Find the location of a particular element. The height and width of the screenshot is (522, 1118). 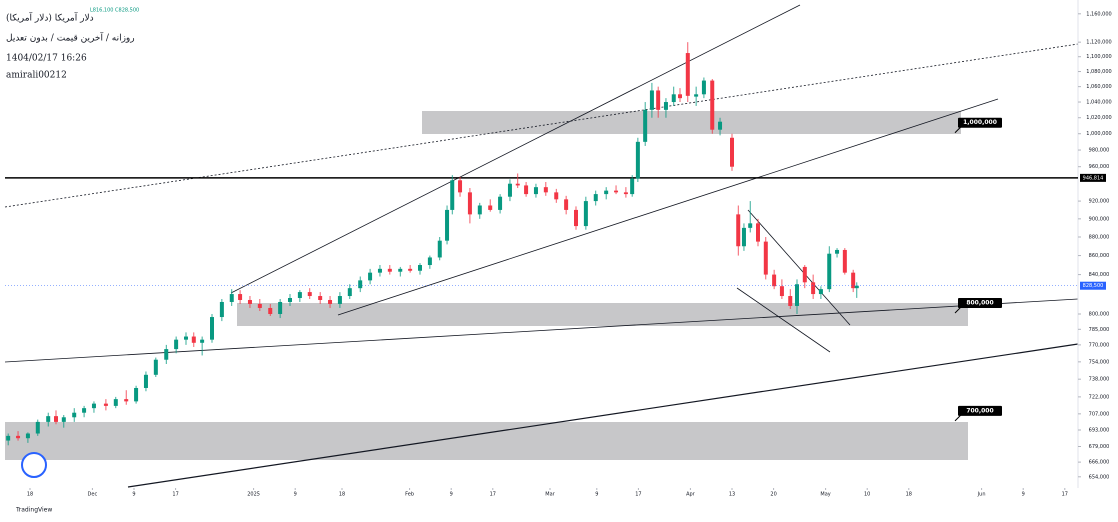

y-tick-label: 1,040,000 is located at coordinates (1098, 103).